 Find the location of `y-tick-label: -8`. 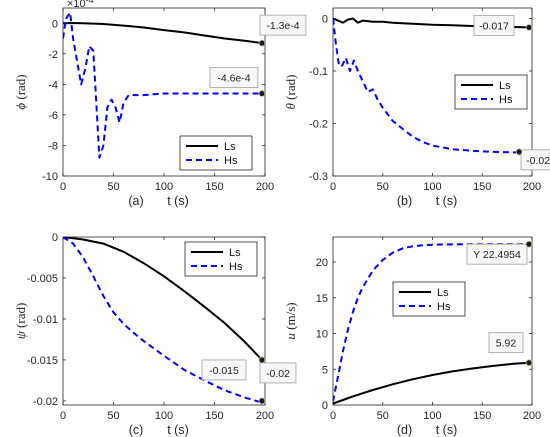

y-tick-label: -8 is located at coordinates (53, 146).